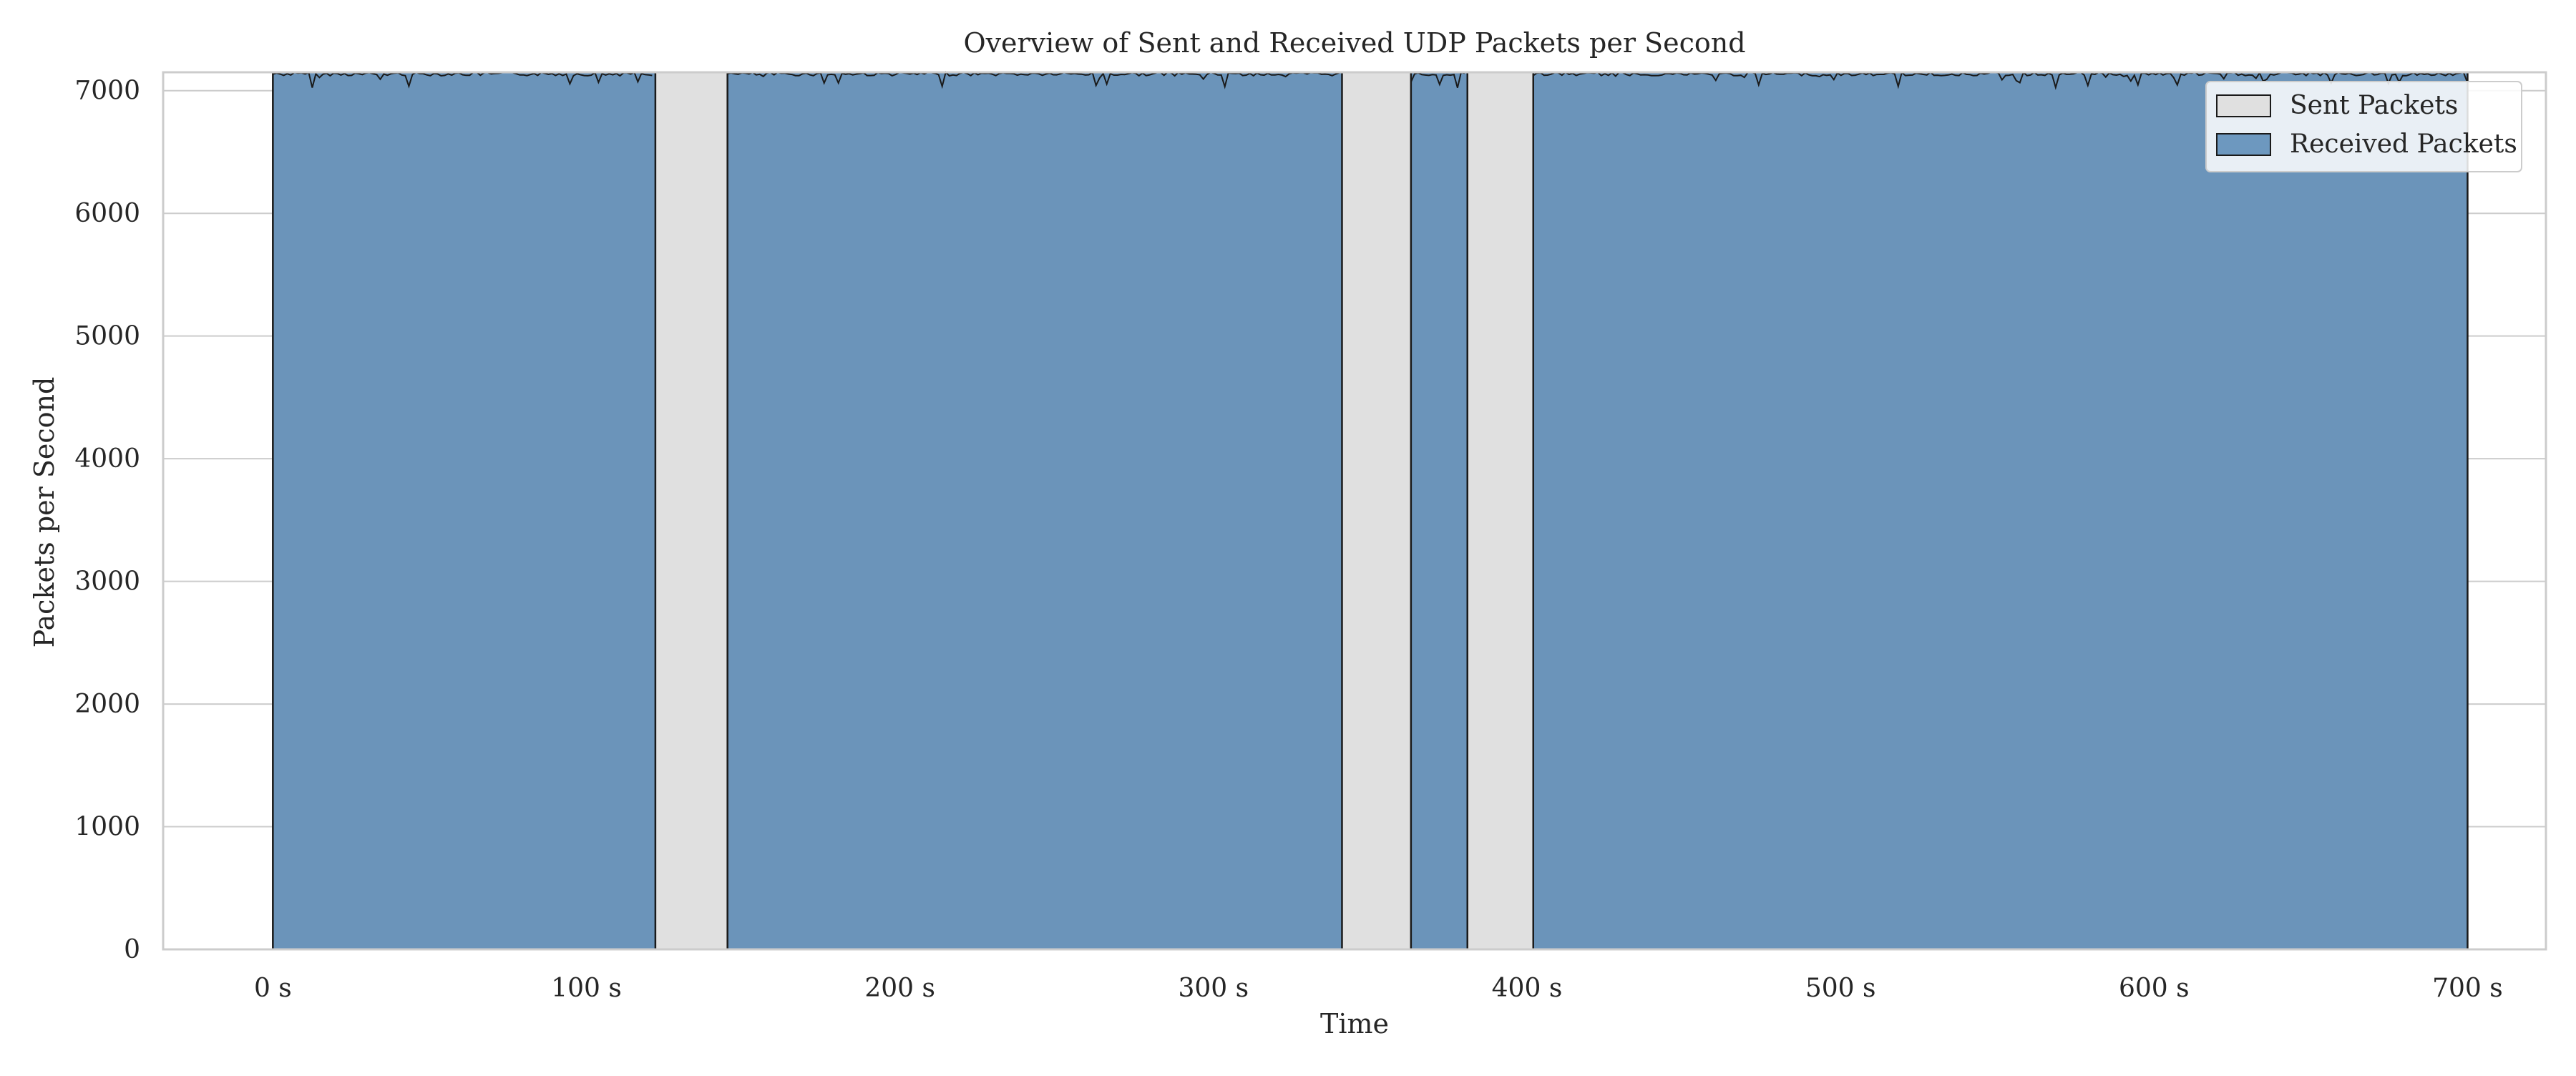 The height and width of the screenshot is (1076, 2576). What do you see at coordinates (107, 459) in the screenshot?
I see `y-tick-label: 4000` at bounding box center [107, 459].